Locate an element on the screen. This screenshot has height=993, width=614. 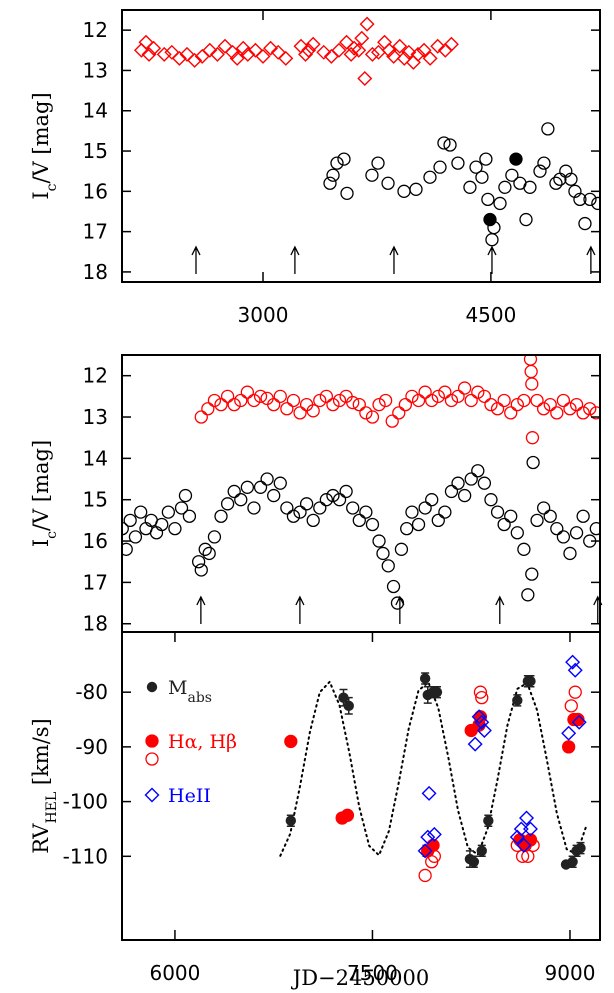
legend-label: Hα, Hβ is located at coordinates (202, 742).